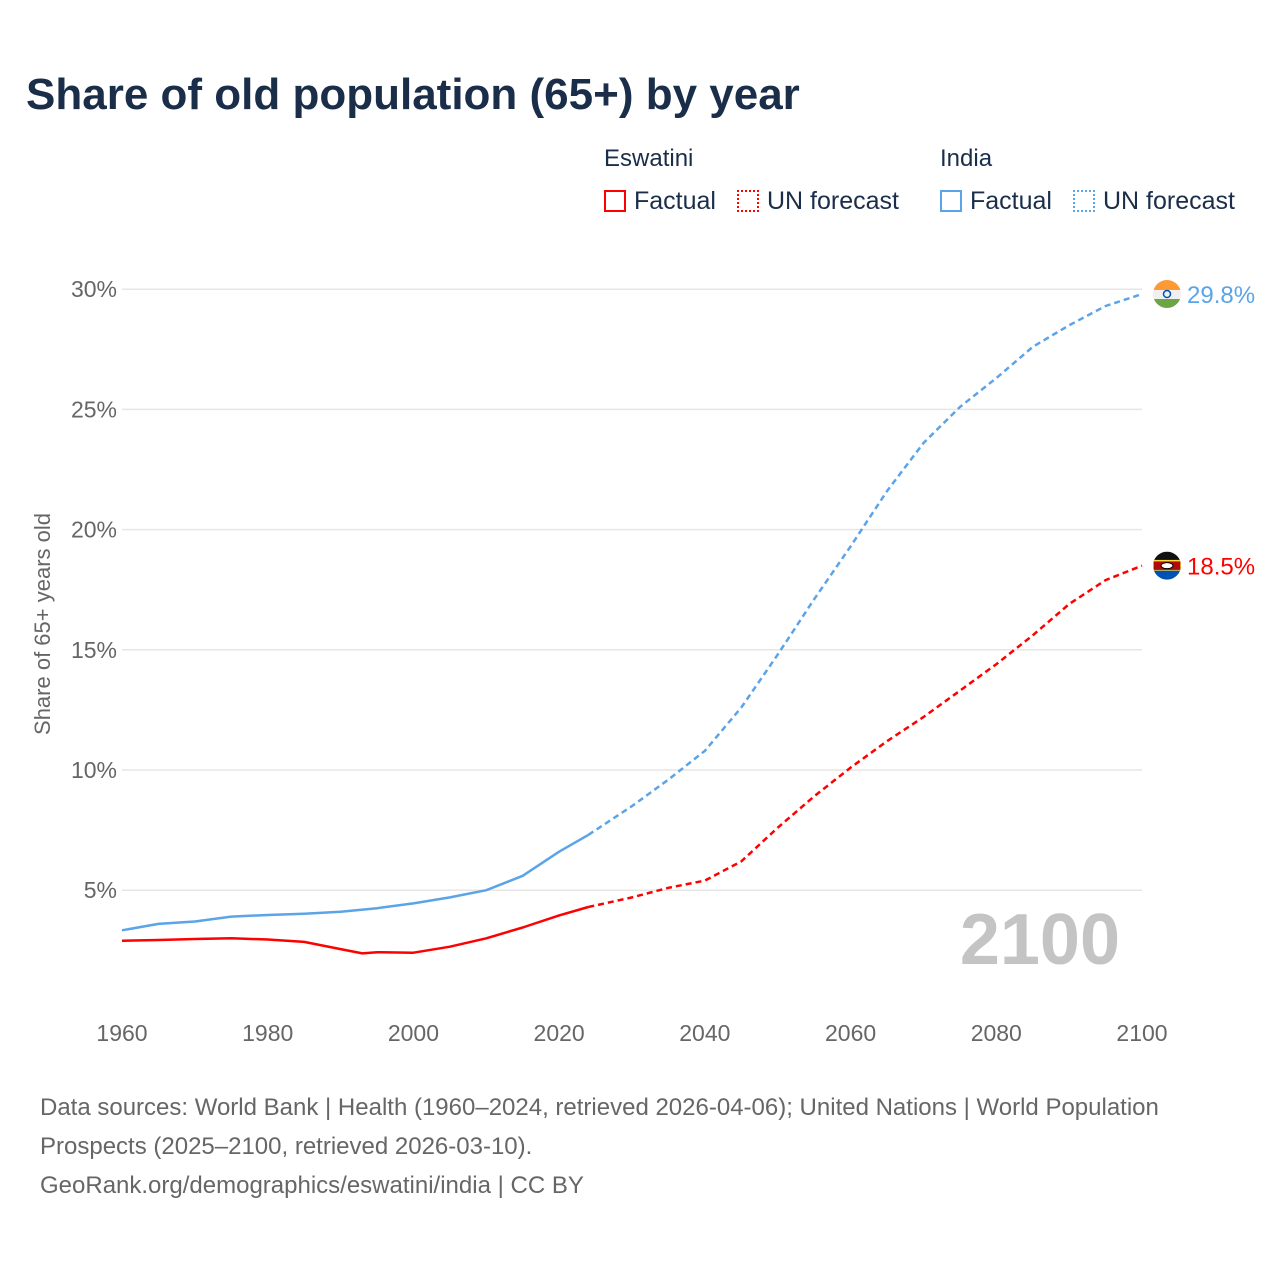  I want to click on x-tick-label: 1980, so click(267, 1033).